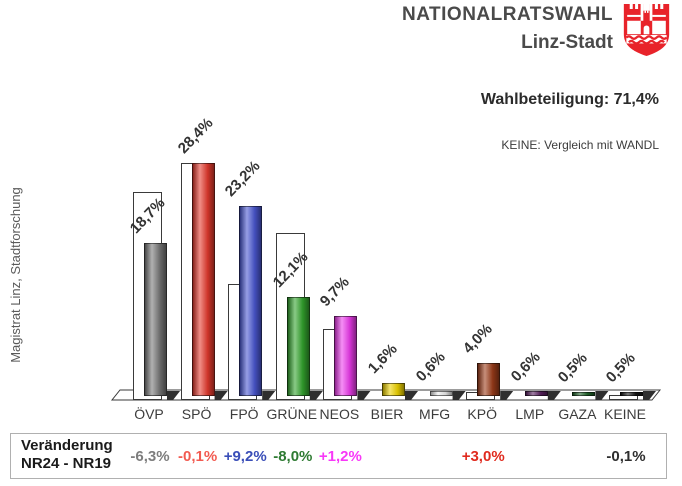 Image resolution: width=682 pixels, height=486 pixels. Describe the element at coordinates (198, 456) in the screenshot. I see `change-value-spö: -0,1%` at that location.